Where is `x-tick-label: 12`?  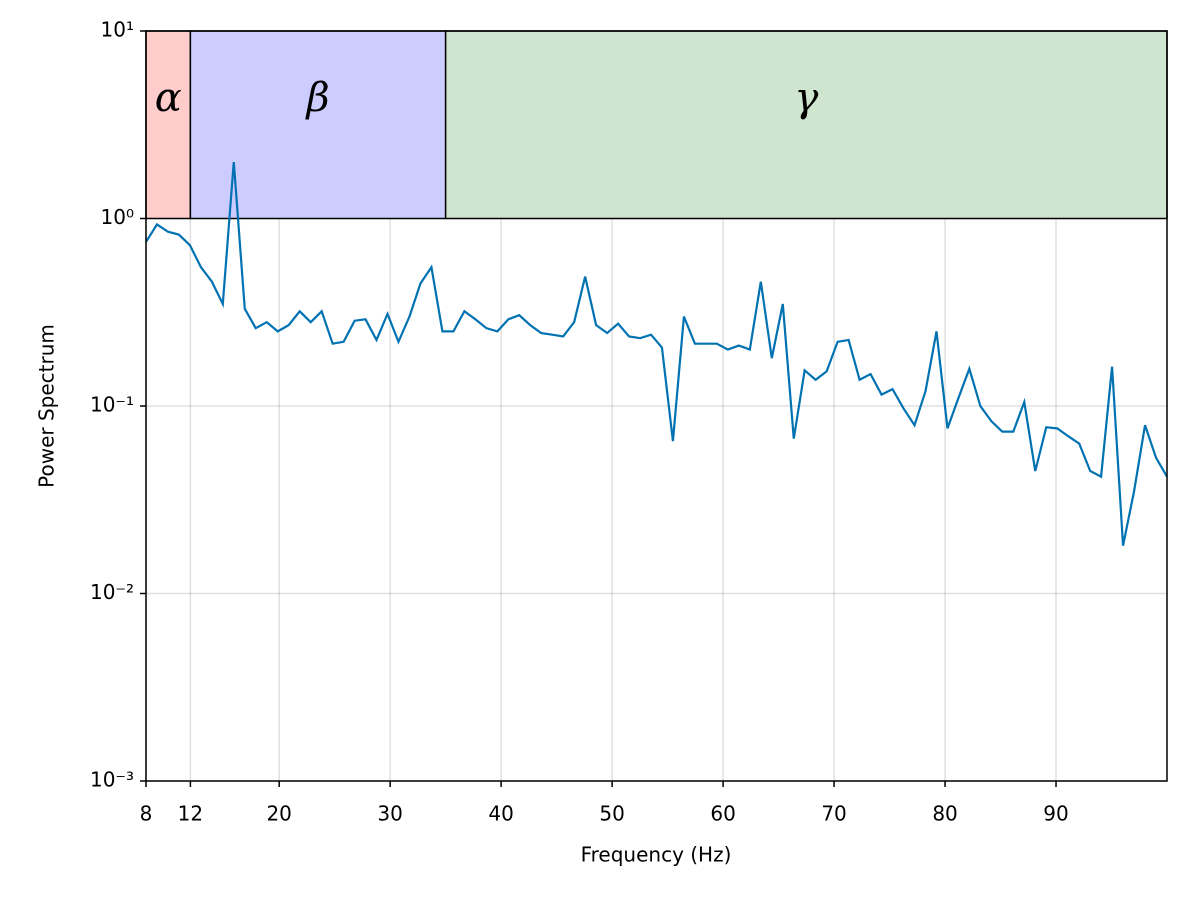
x-tick-label: 12 is located at coordinates (190, 814).